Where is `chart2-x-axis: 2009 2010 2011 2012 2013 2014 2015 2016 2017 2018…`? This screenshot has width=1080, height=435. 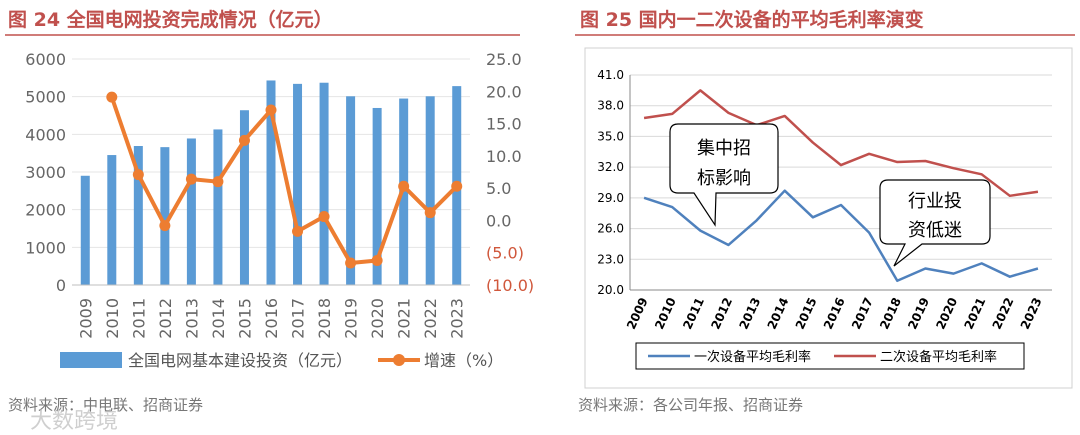
chart2-x-axis: 2009 2010 2011 2012 2013 2014 2015 2016 2017 2018… is located at coordinates (834, 313).